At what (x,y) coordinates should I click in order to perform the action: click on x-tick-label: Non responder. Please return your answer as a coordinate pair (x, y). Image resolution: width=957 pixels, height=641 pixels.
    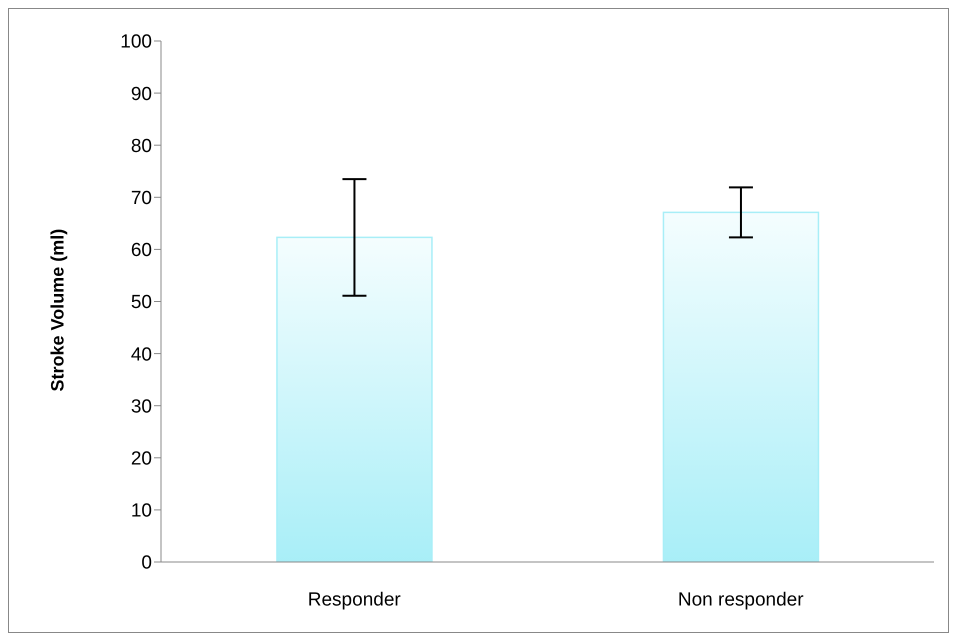
    Looking at the image, I should click on (741, 599).